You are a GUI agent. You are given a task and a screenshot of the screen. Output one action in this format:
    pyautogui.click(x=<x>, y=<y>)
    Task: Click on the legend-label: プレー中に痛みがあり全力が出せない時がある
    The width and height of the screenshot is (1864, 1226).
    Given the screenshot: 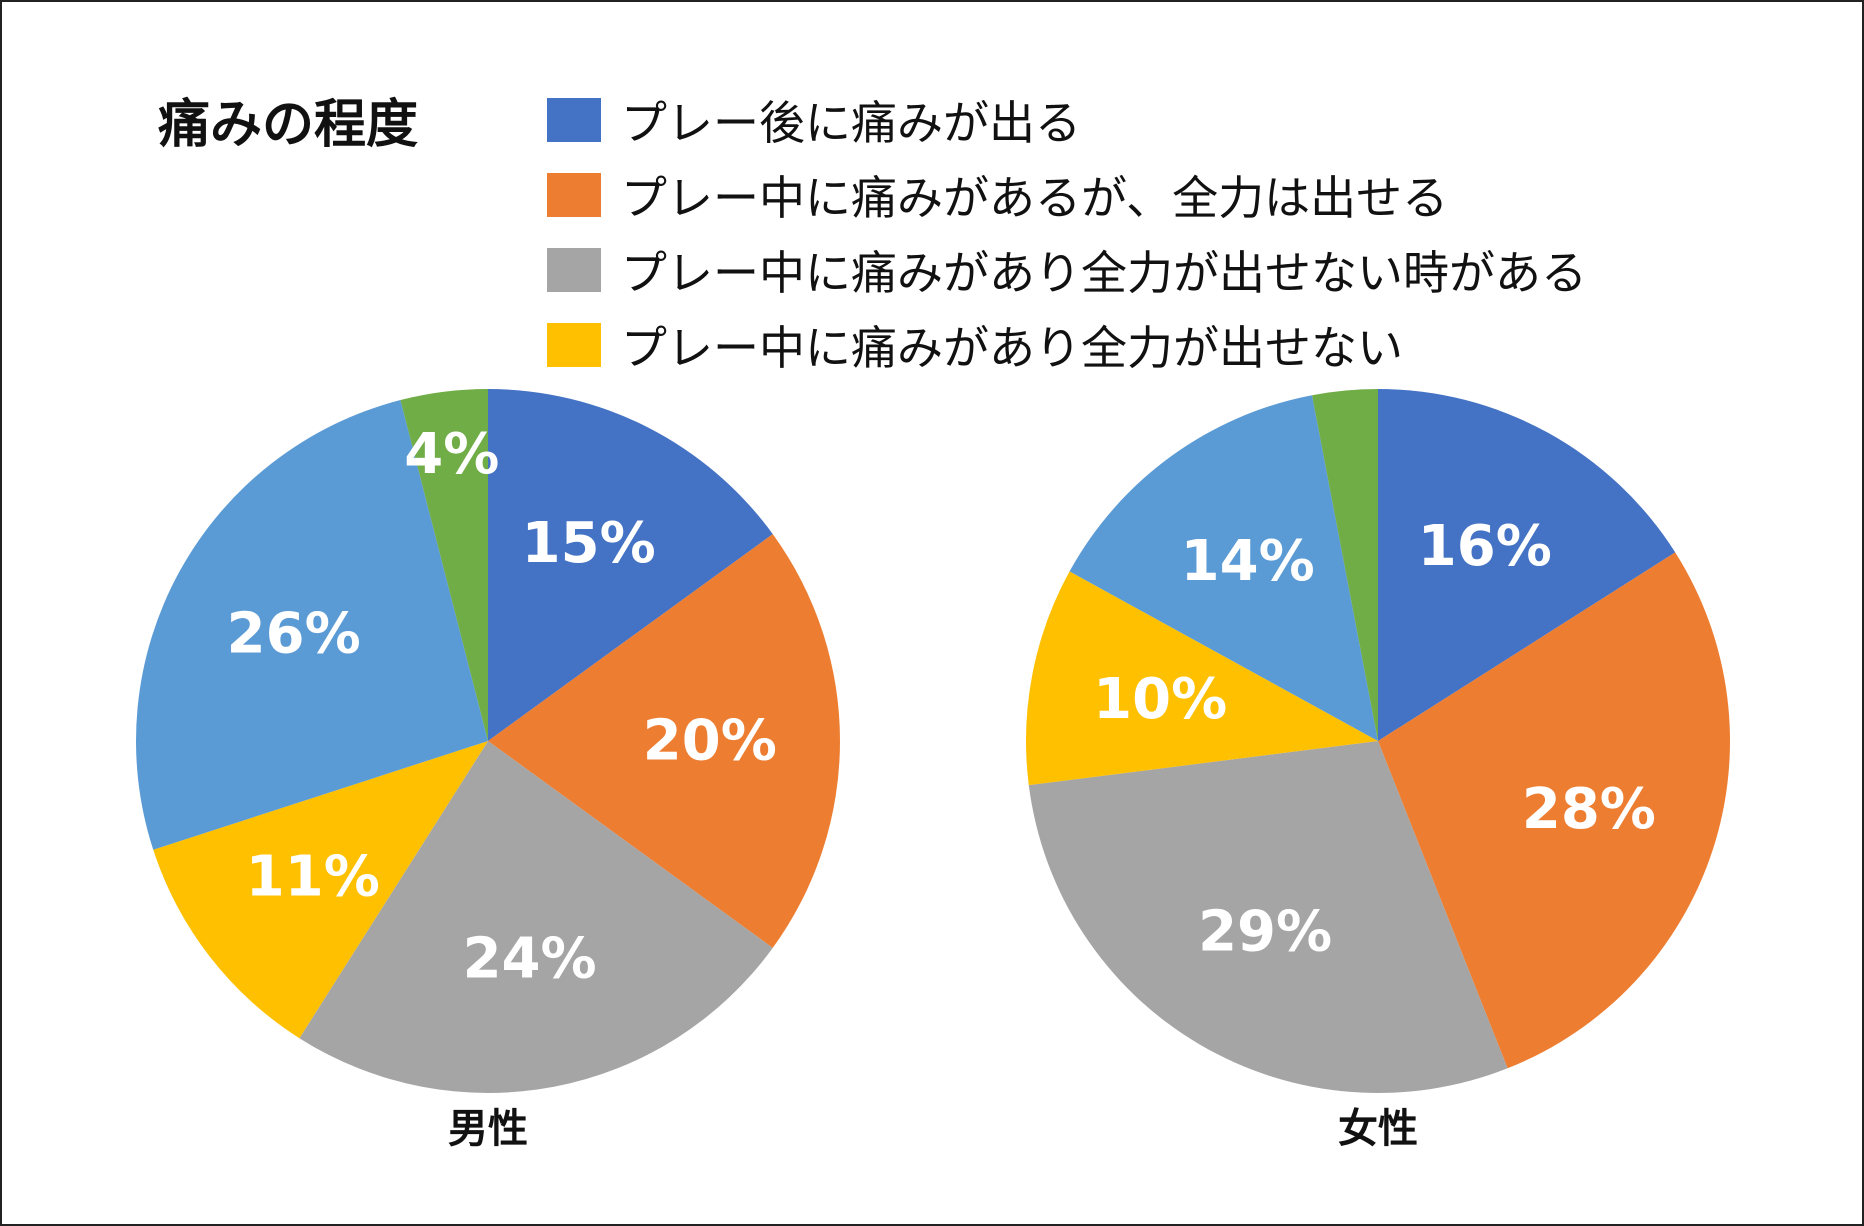 What is the action you would take?
    pyautogui.click(x=1104, y=272)
    